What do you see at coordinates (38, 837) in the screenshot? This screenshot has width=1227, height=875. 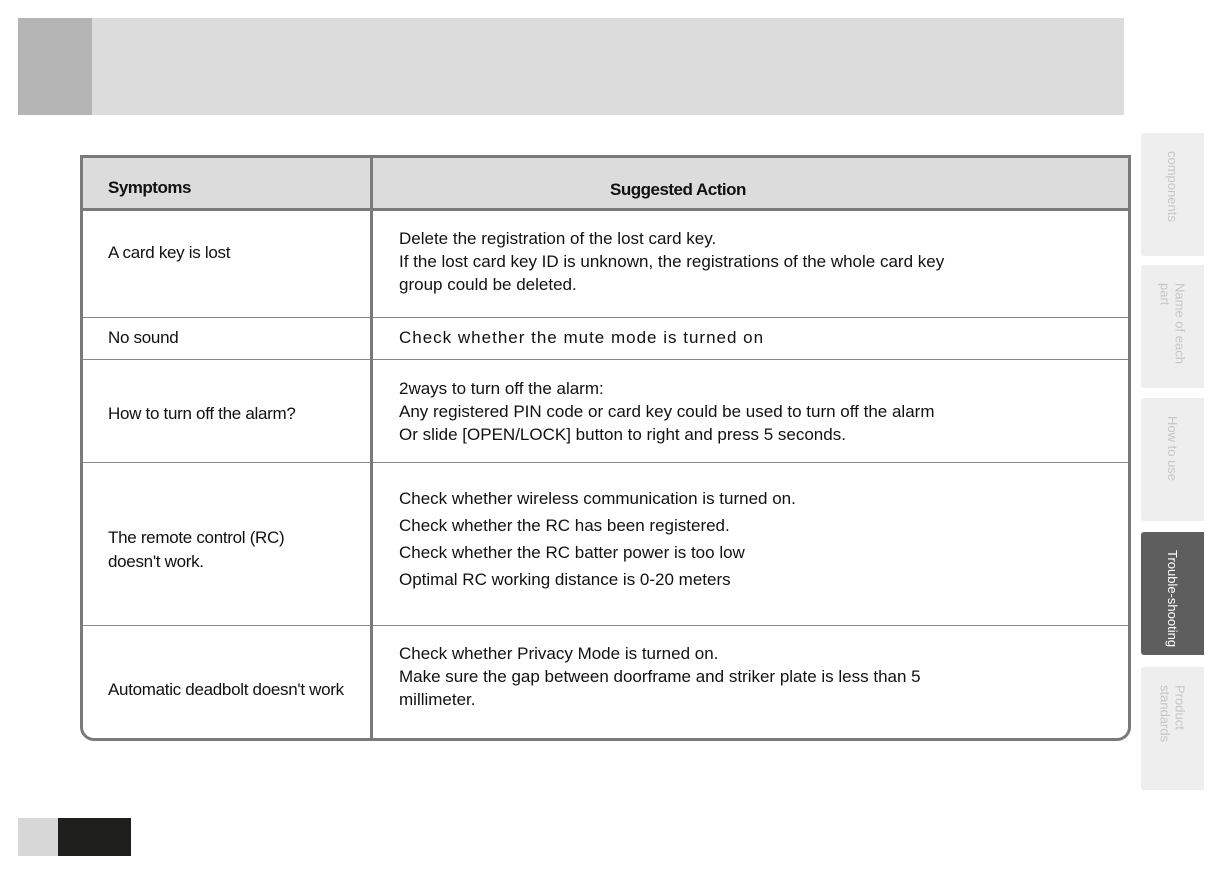 I see `page-marker-light` at bounding box center [38, 837].